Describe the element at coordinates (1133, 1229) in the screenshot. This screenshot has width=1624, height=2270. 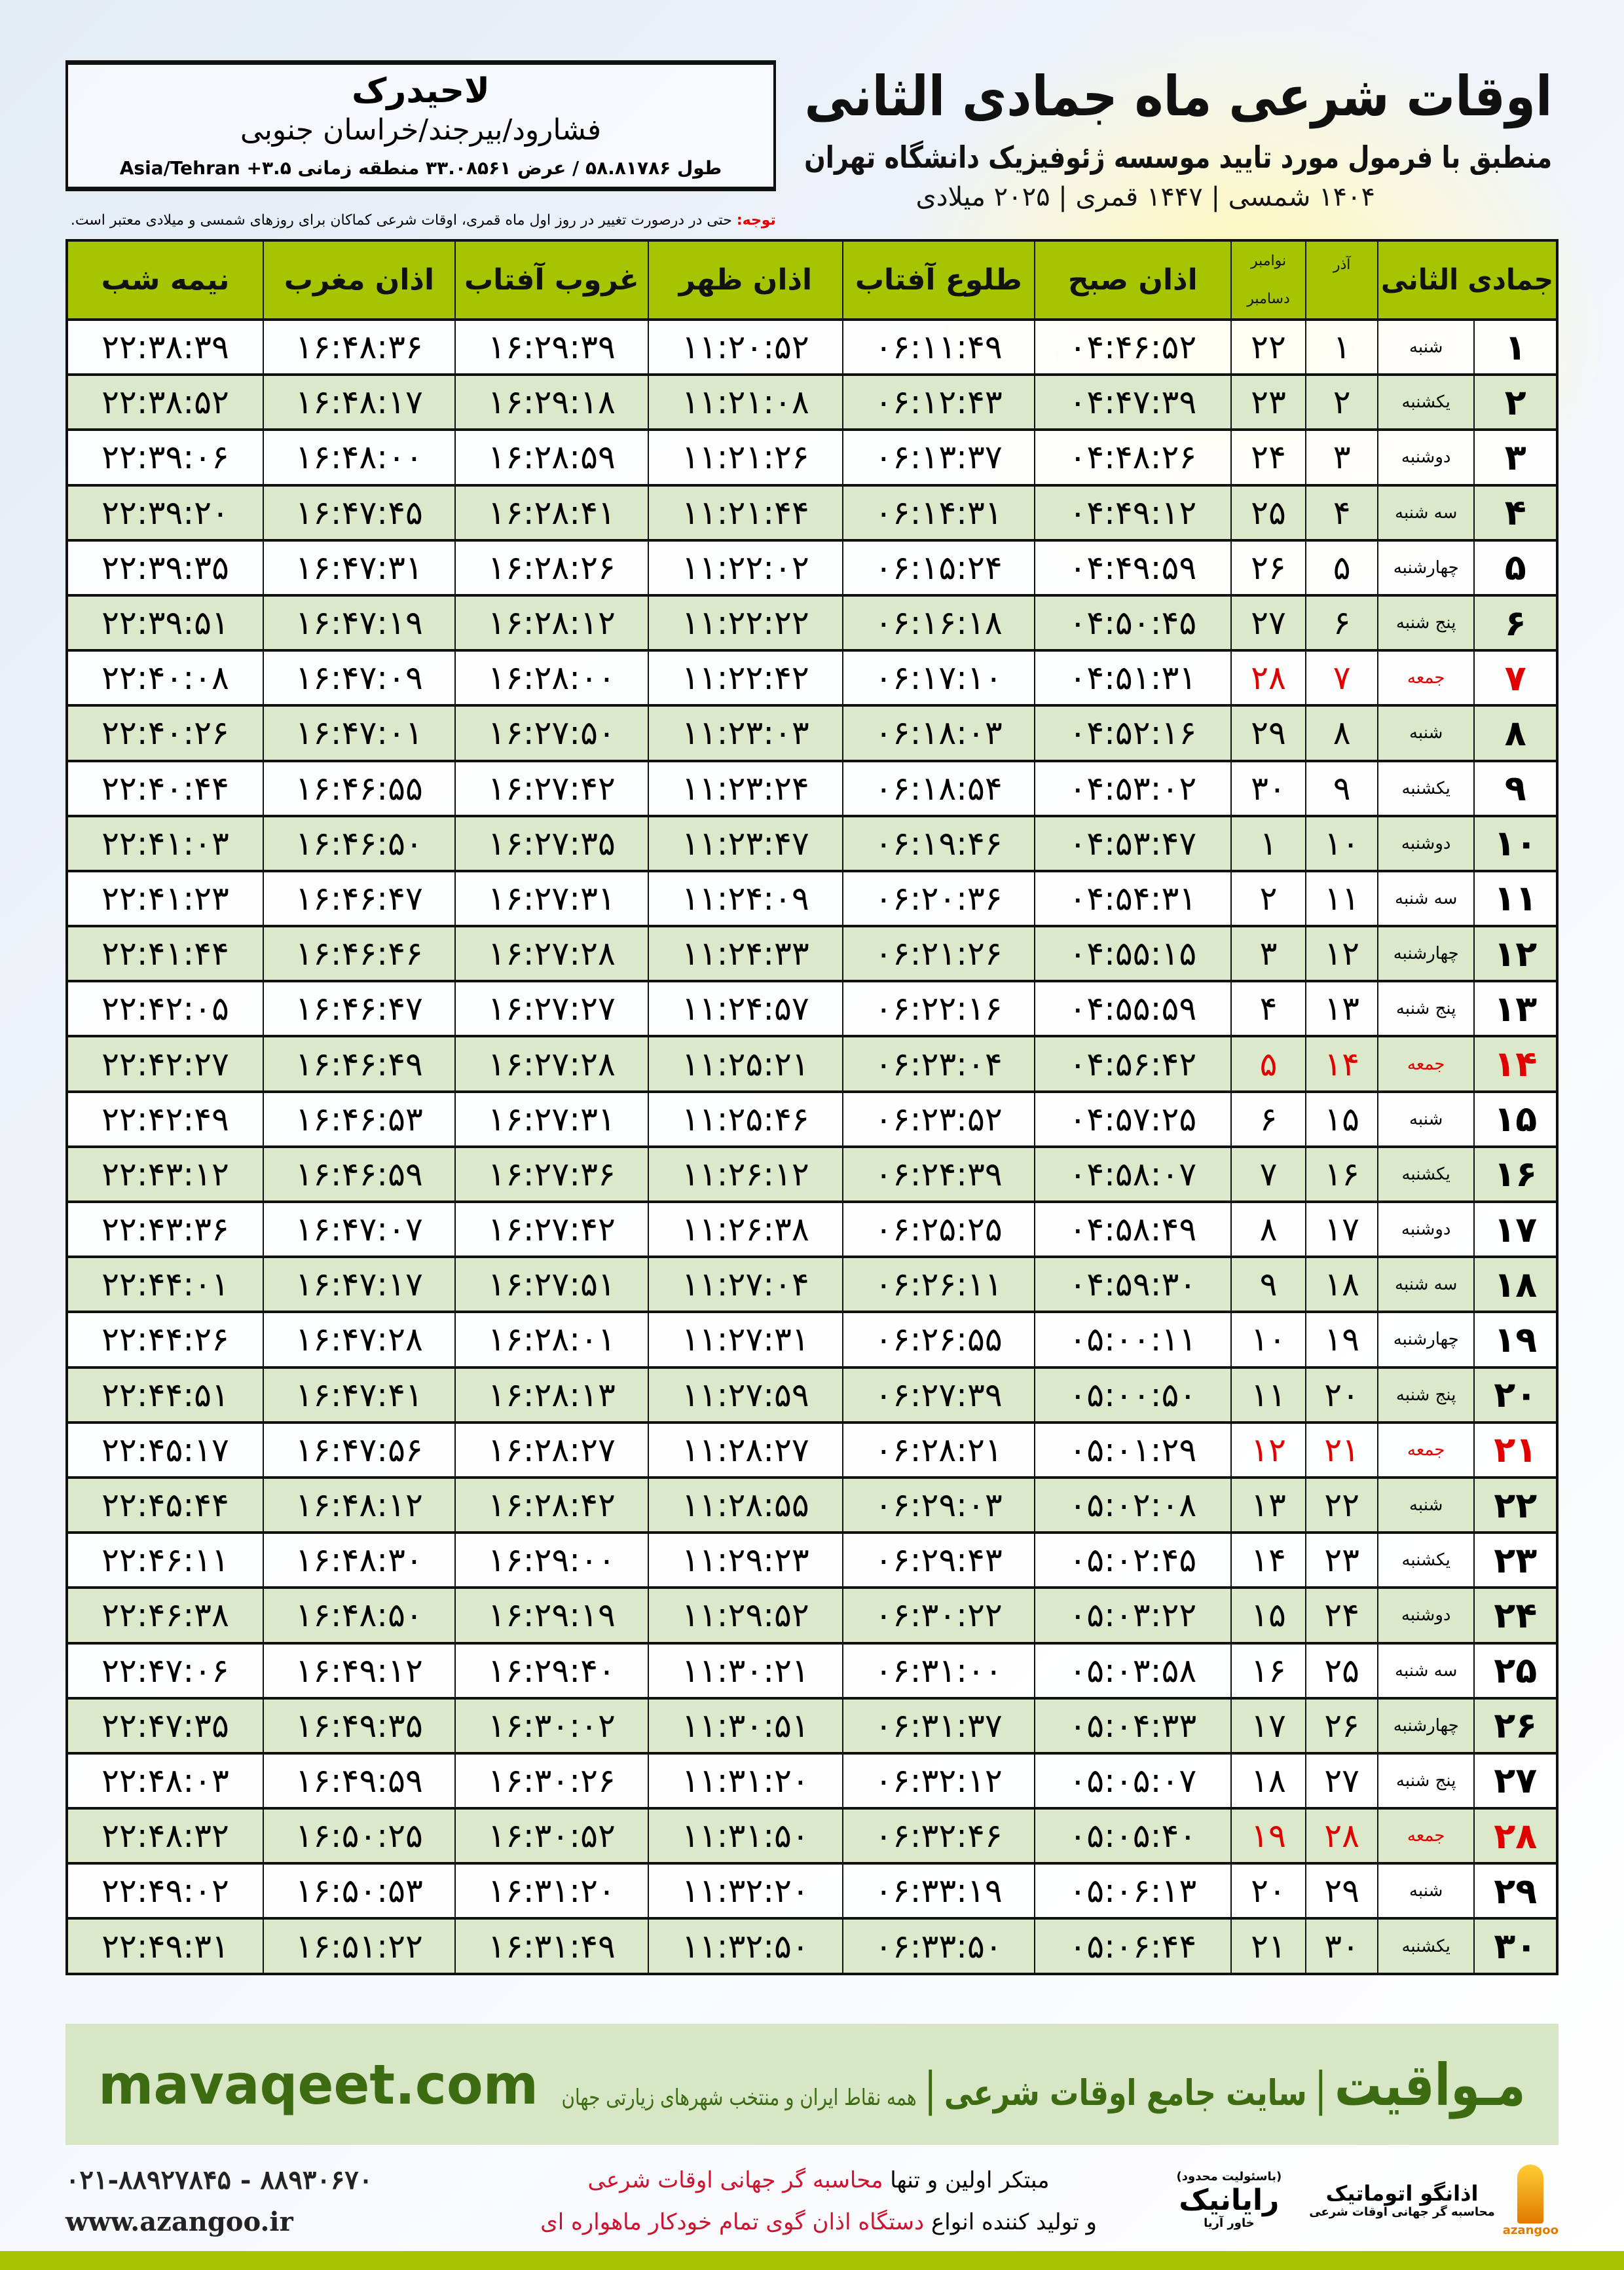
I see `cell-fajr-value: ۰۴:۵۸:۴۹` at that location.